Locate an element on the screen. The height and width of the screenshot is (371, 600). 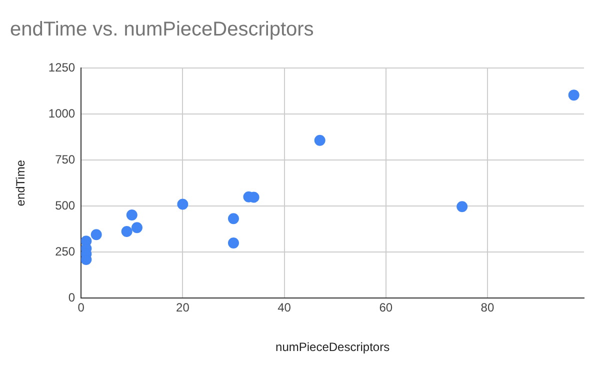
x-tick-label: 60 is located at coordinates (386, 307).